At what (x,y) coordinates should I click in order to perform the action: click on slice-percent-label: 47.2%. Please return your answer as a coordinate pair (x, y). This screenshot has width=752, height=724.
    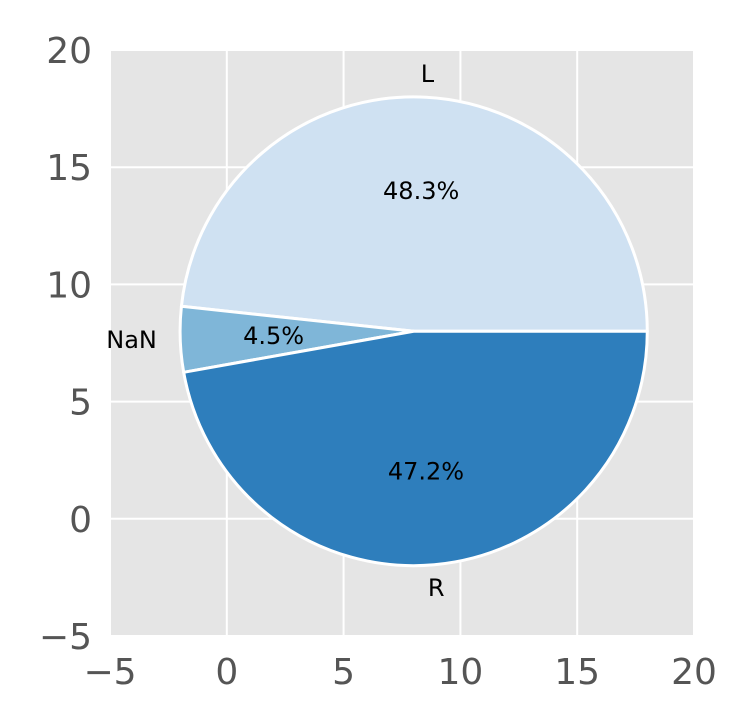
    Looking at the image, I should click on (426, 471).